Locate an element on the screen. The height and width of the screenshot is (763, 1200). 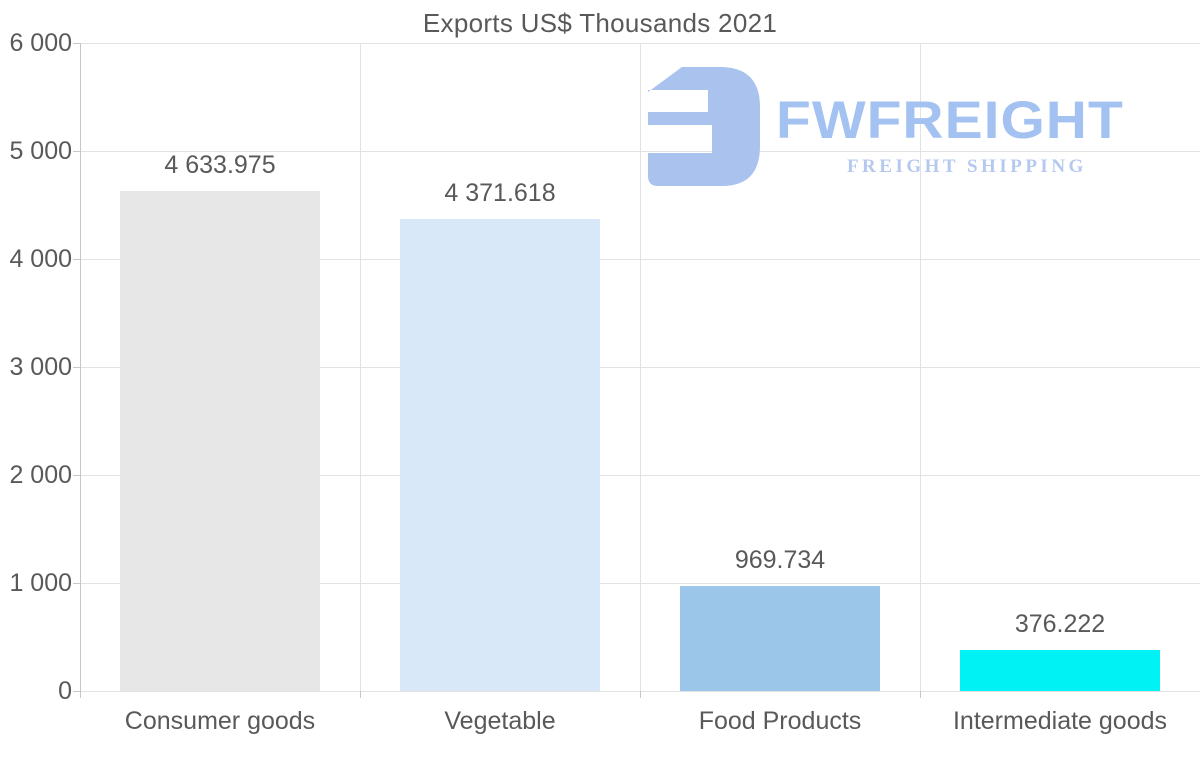
y-tick-label: 0 is located at coordinates (65, 691).